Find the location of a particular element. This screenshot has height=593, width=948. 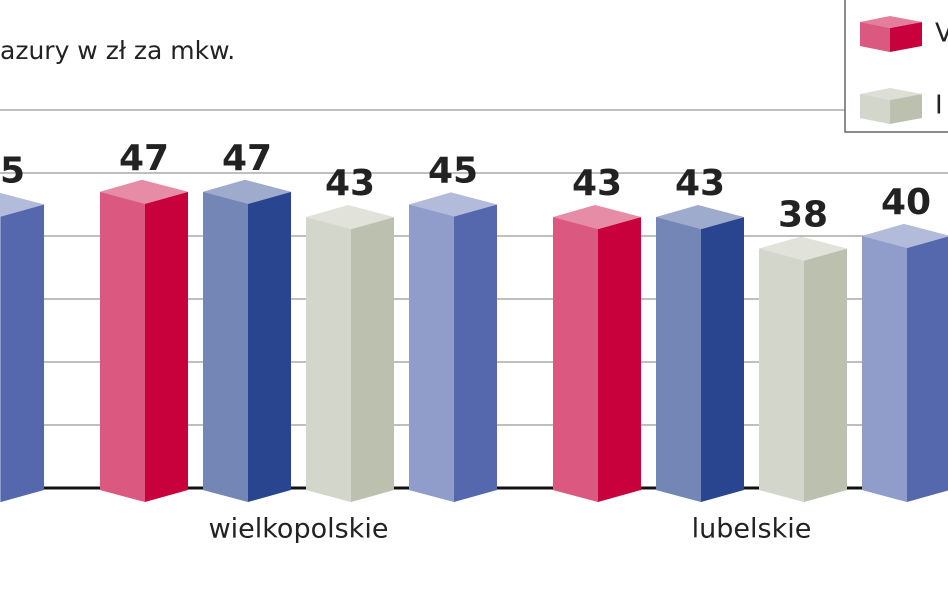

data-label: 40 is located at coordinates (906, 202).